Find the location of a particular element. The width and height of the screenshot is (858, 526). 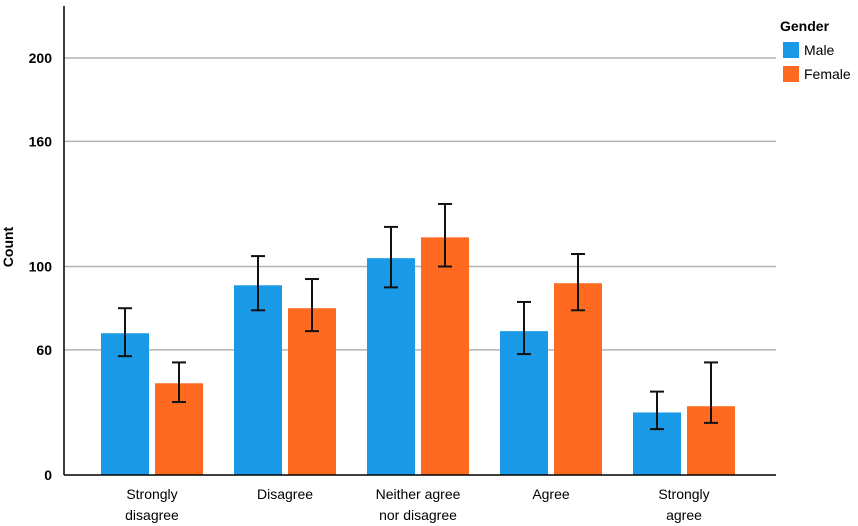

y-axis-title: Count is located at coordinates (8, 246).